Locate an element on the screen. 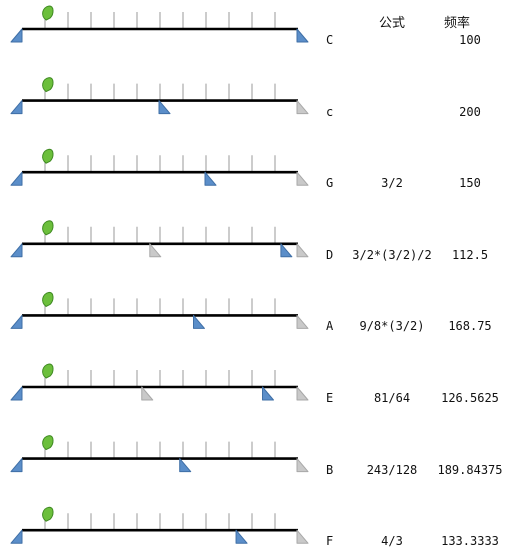  note-label: G is located at coordinates (330, 183).